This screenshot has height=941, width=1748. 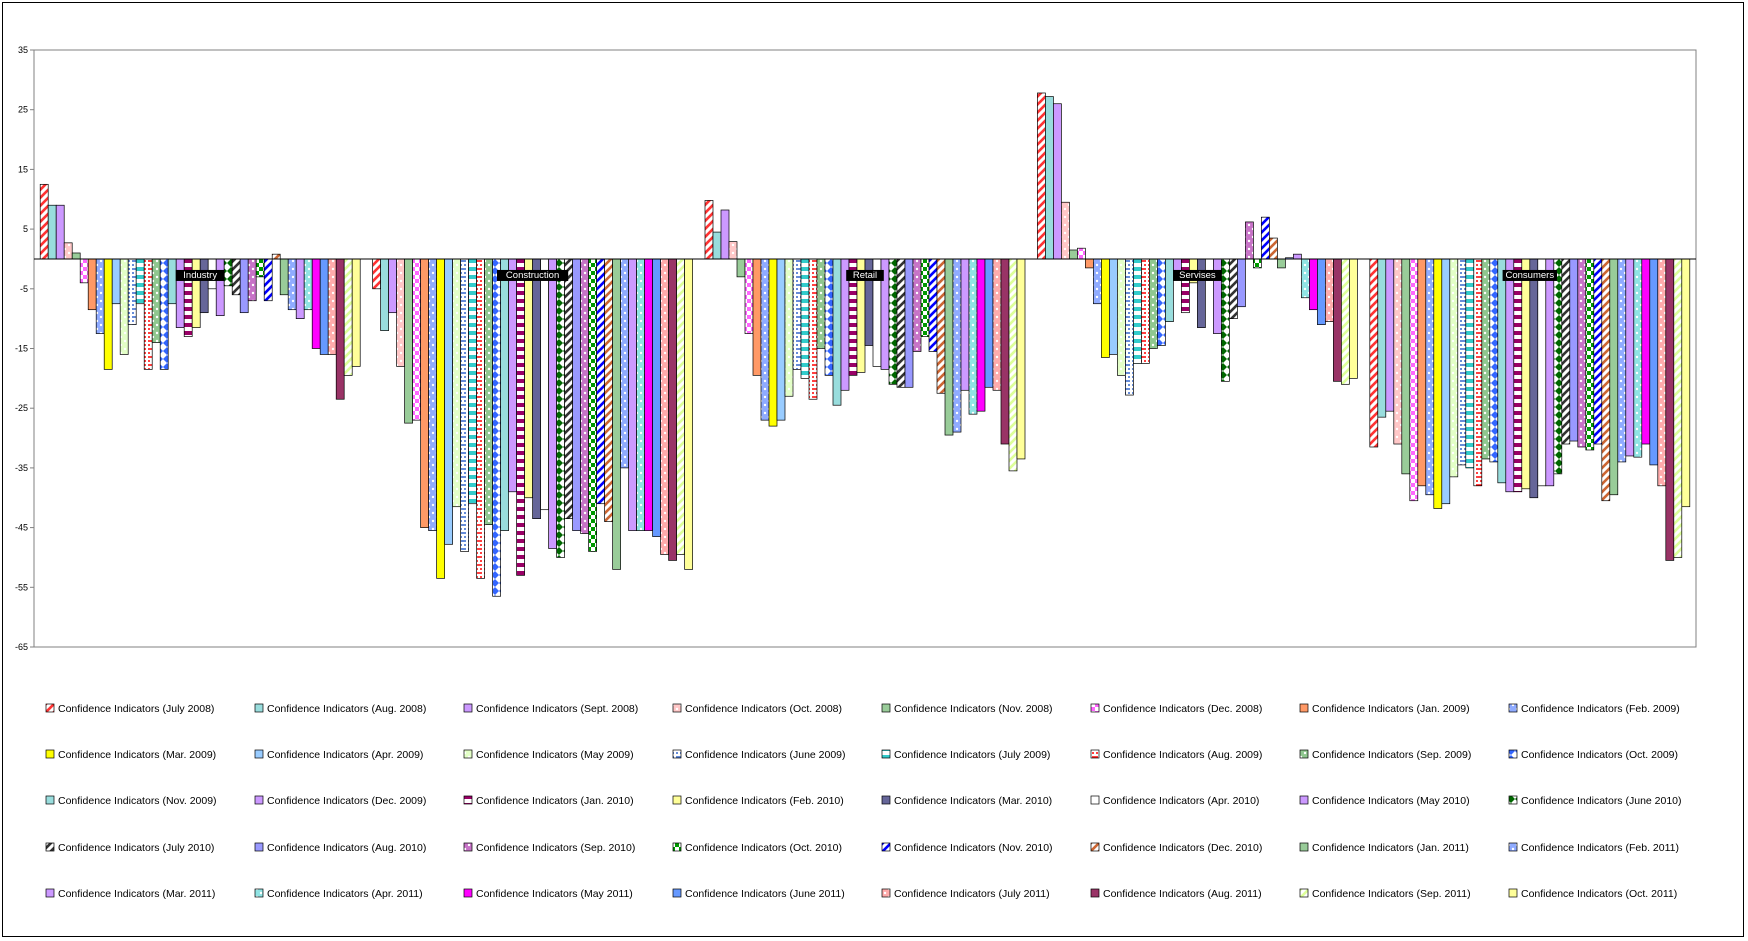 I want to click on legend-label: Confidence Indicators (Dec. 2009), so click(x=346, y=801).